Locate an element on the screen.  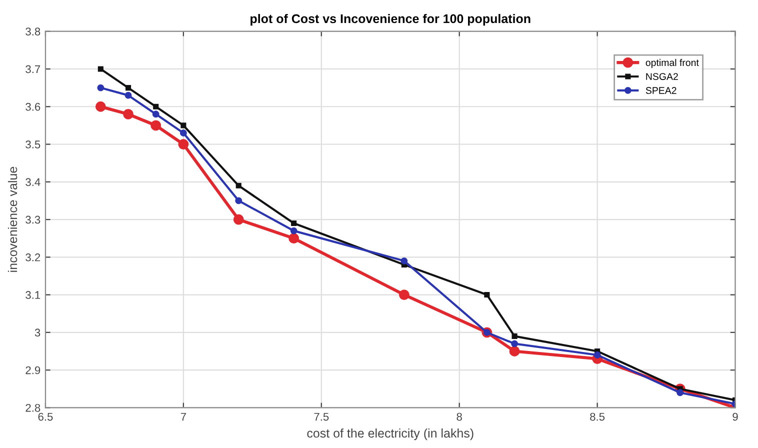
y-tick-label: 2.9 is located at coordinates (33, 370).